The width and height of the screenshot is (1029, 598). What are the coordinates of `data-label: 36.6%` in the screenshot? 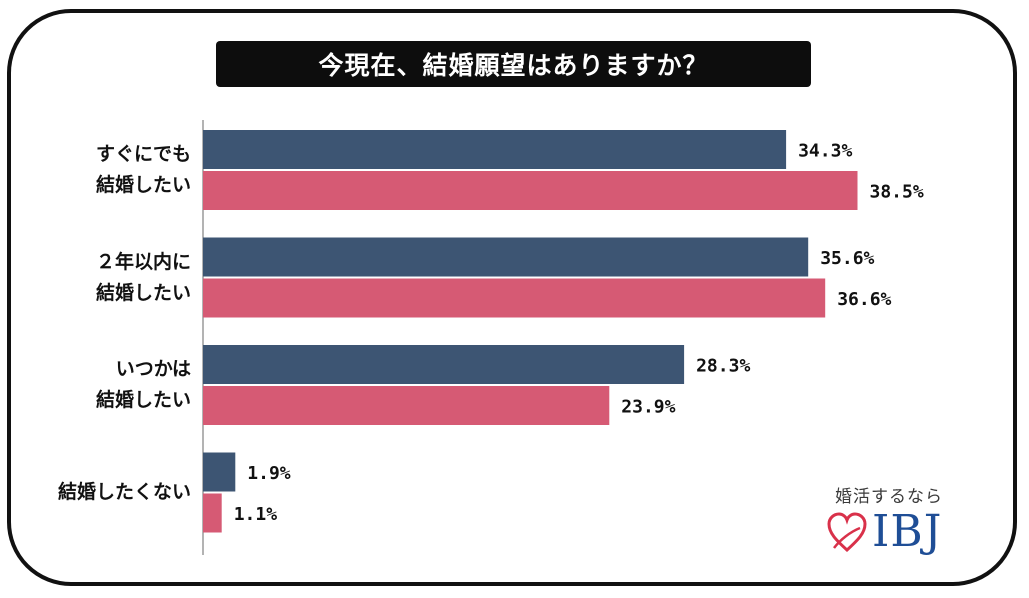 It's located at (864, 299).